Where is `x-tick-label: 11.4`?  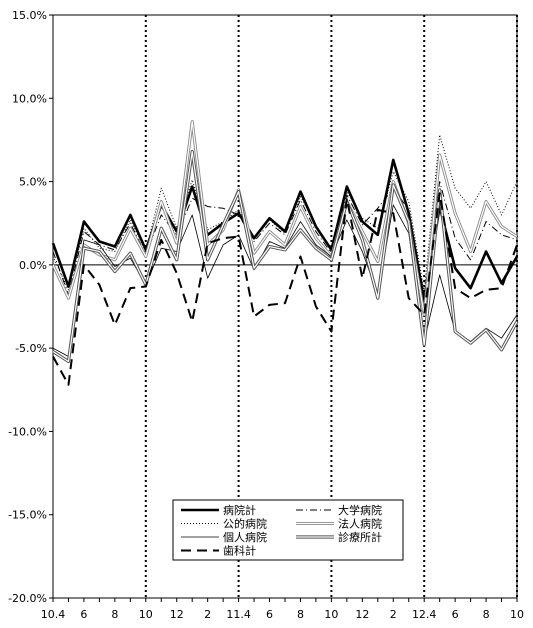 x-tick-label: 11.4 is located at coordinates (238, 614).